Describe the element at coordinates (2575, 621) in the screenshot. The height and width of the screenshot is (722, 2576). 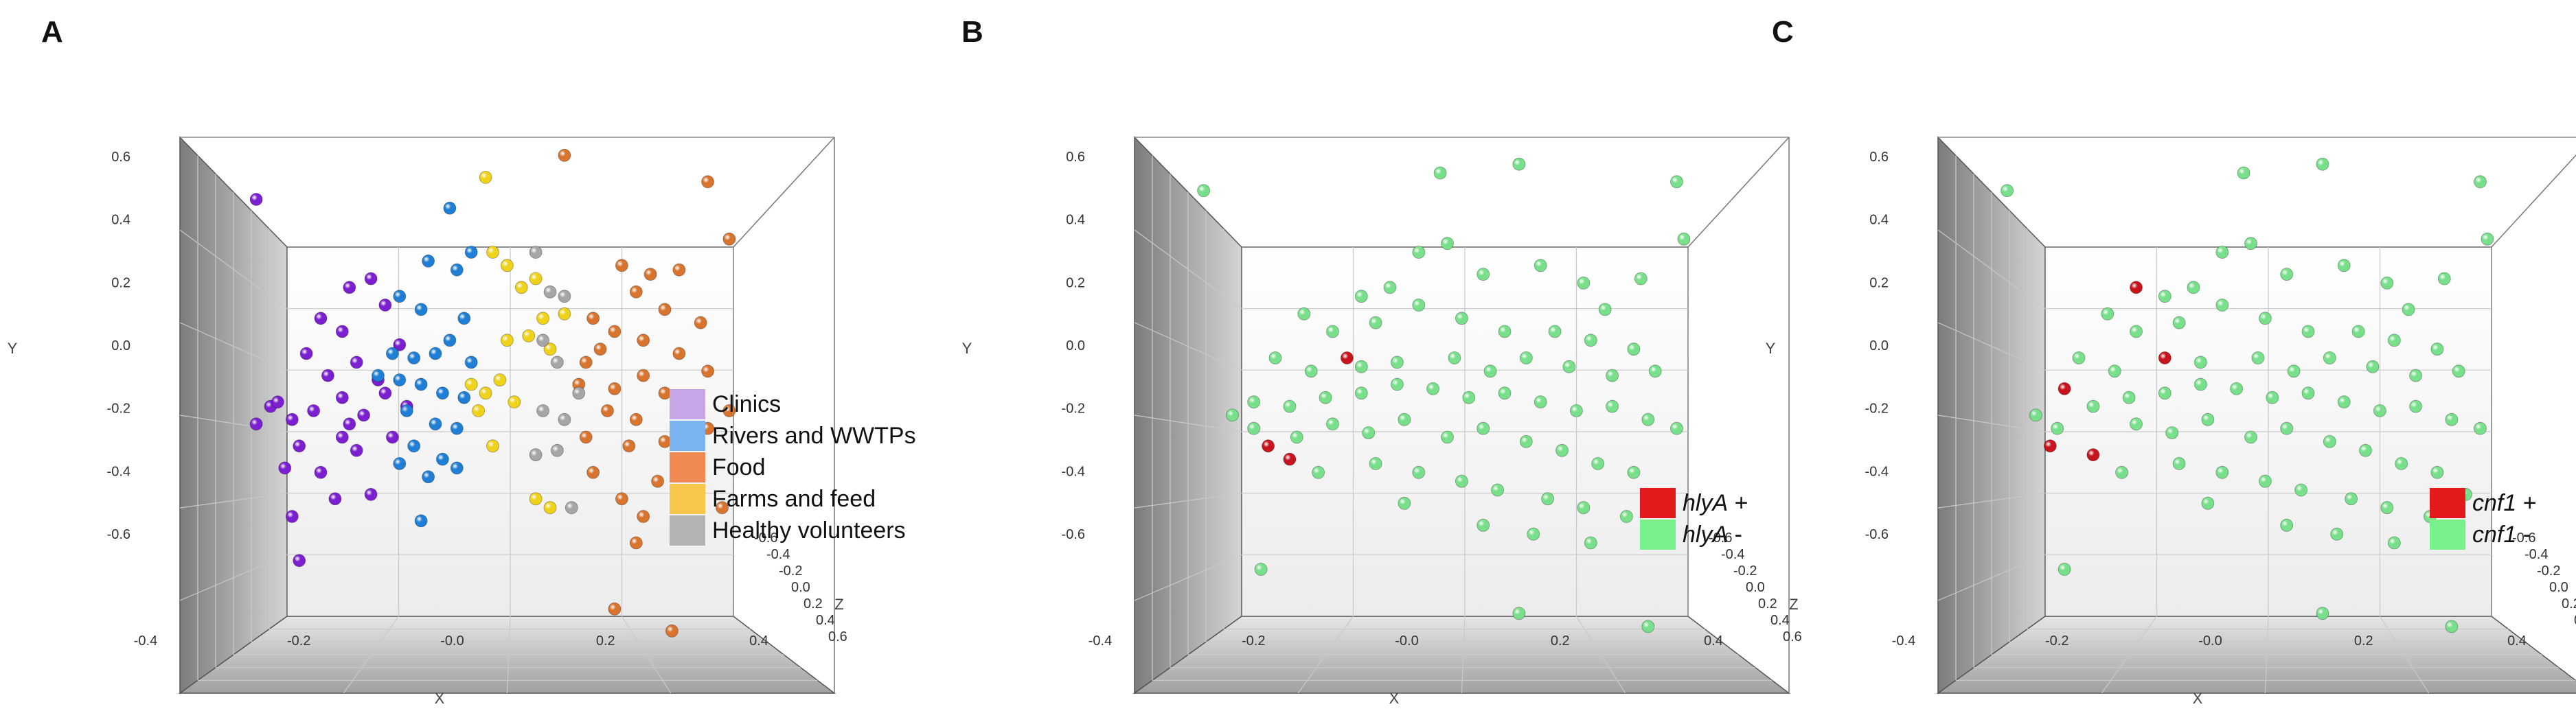
I see `z-tick-label: 0.4` at that location.